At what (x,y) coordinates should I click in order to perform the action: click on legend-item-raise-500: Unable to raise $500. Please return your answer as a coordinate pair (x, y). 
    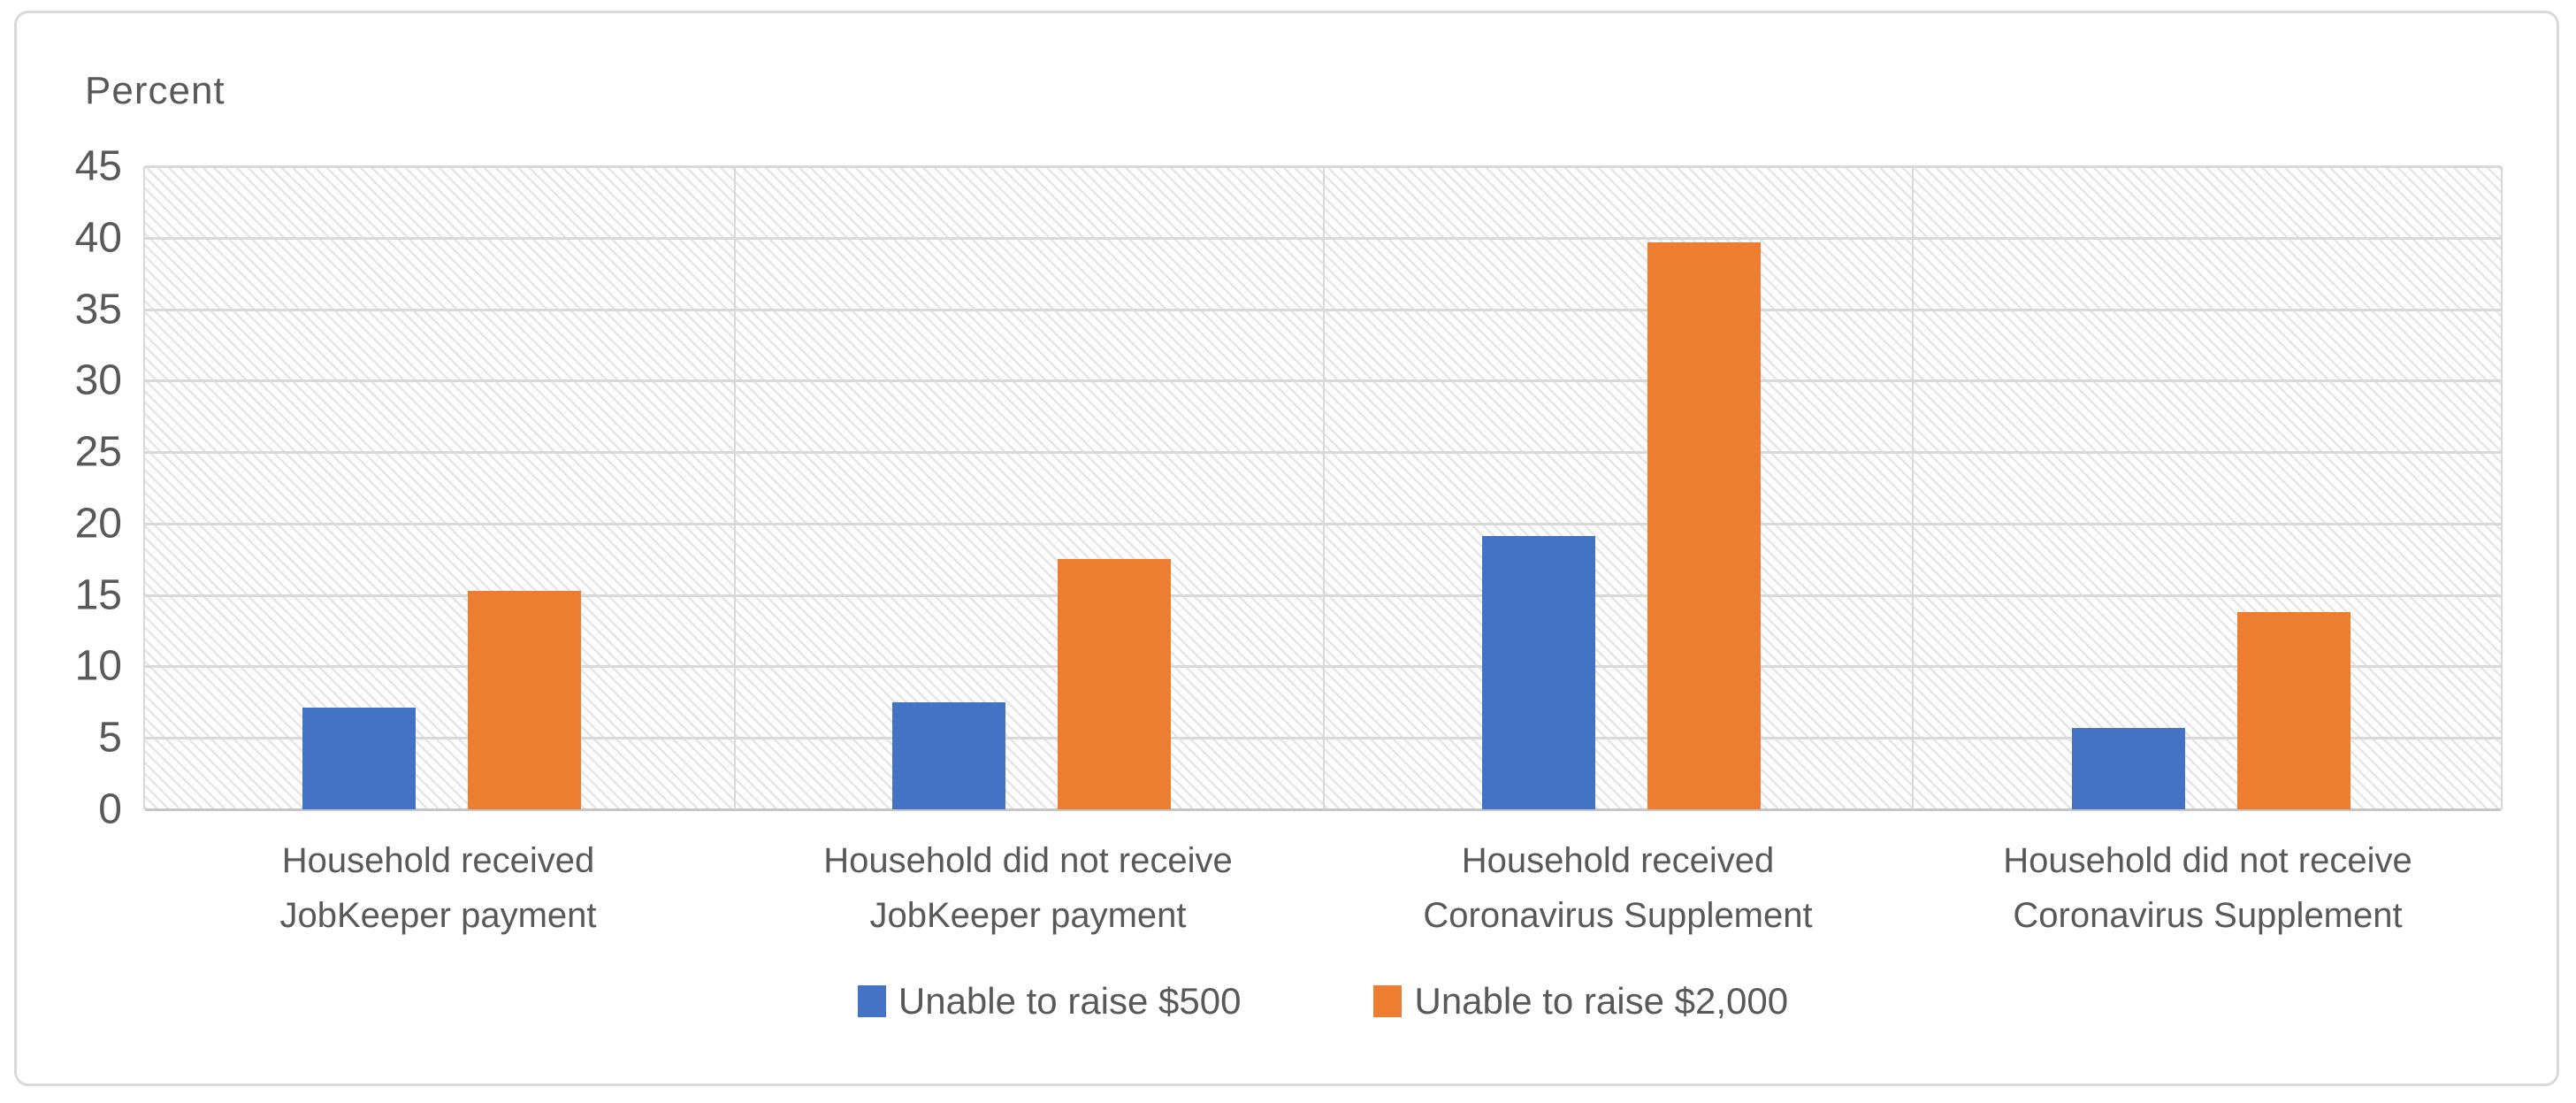
    Looking at the image, I should click on (1049, 1001).